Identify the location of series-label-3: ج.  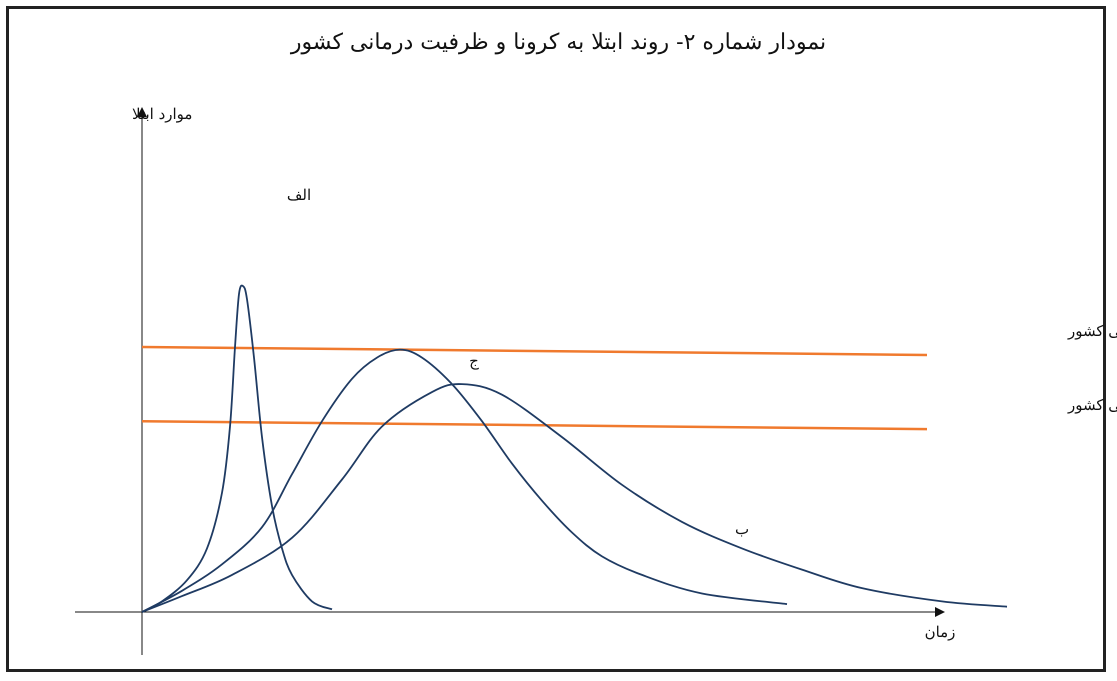
(474, 361).